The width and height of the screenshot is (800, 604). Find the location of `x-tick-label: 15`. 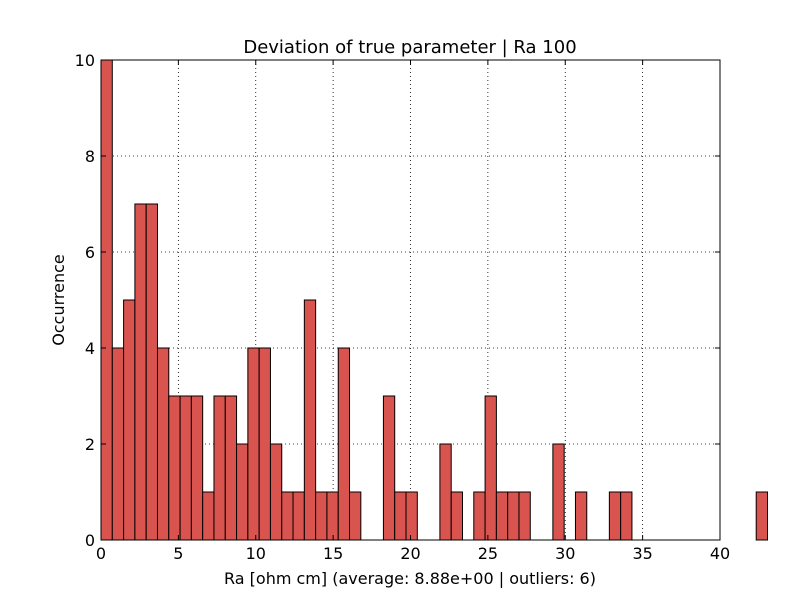

x-tick-label: 15 is located at coordinates (333, 553).